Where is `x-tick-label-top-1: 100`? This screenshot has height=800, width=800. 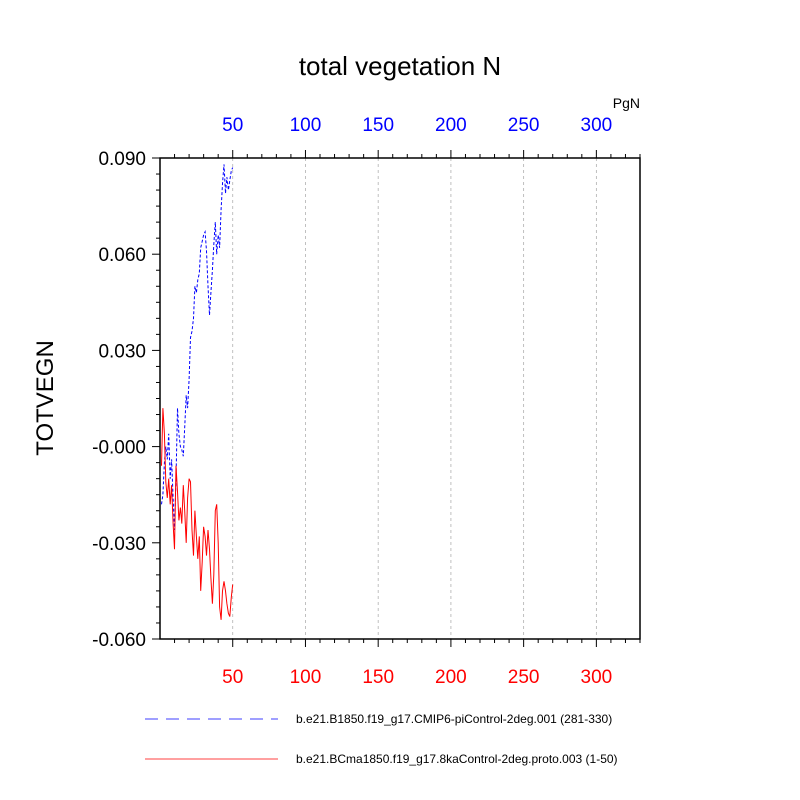 x-tick-label-top-1: 100 is located at coordinates (306, 125).